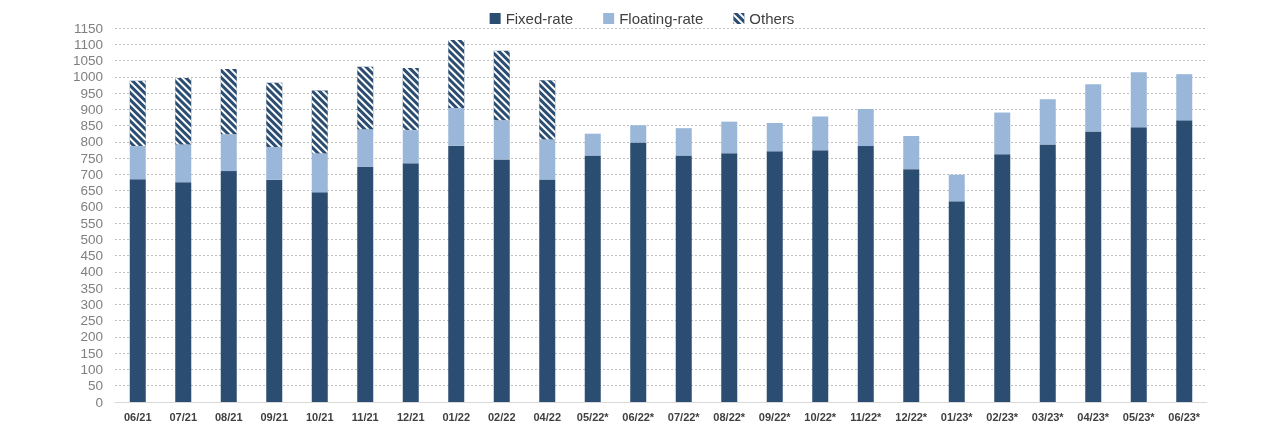 The height and width of the screenshot is (423, 1284). What do you see at coordinates (410, 416) in the screenshot?
I see `x-tick-label: 12/21` at bounding box center [410, 416].